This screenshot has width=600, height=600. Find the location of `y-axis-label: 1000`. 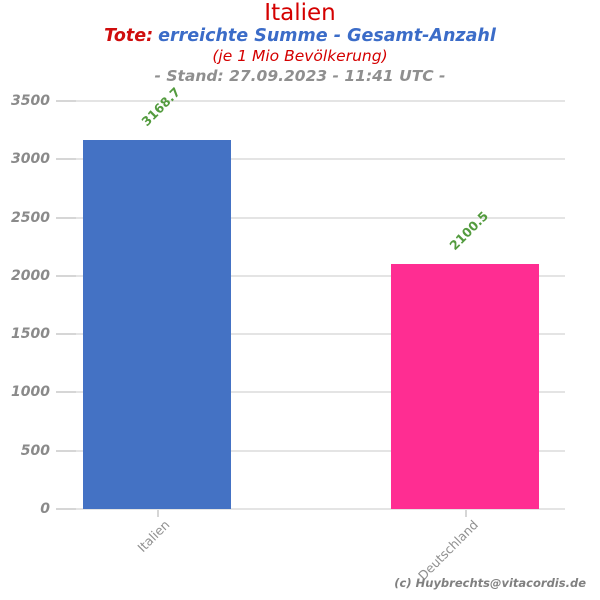

y-axis-label: 1000 is located at coordinates (30, 392).